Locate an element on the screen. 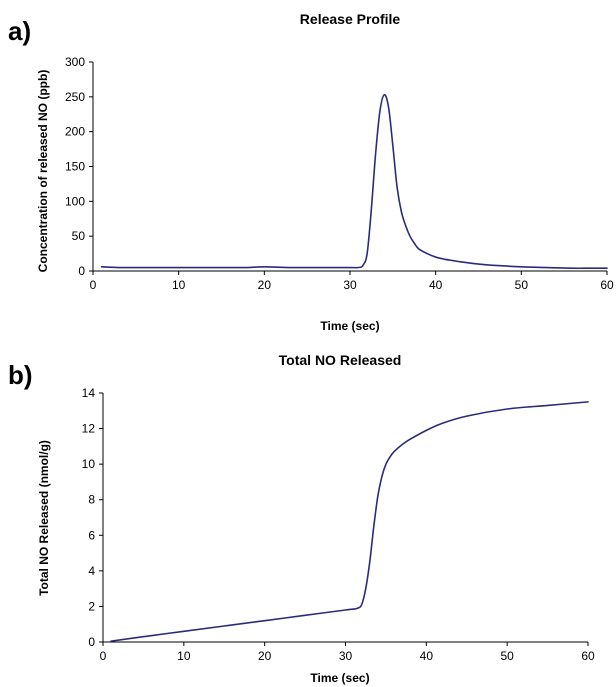  y-tick-label: 100 is located at coordinates (75, 201).